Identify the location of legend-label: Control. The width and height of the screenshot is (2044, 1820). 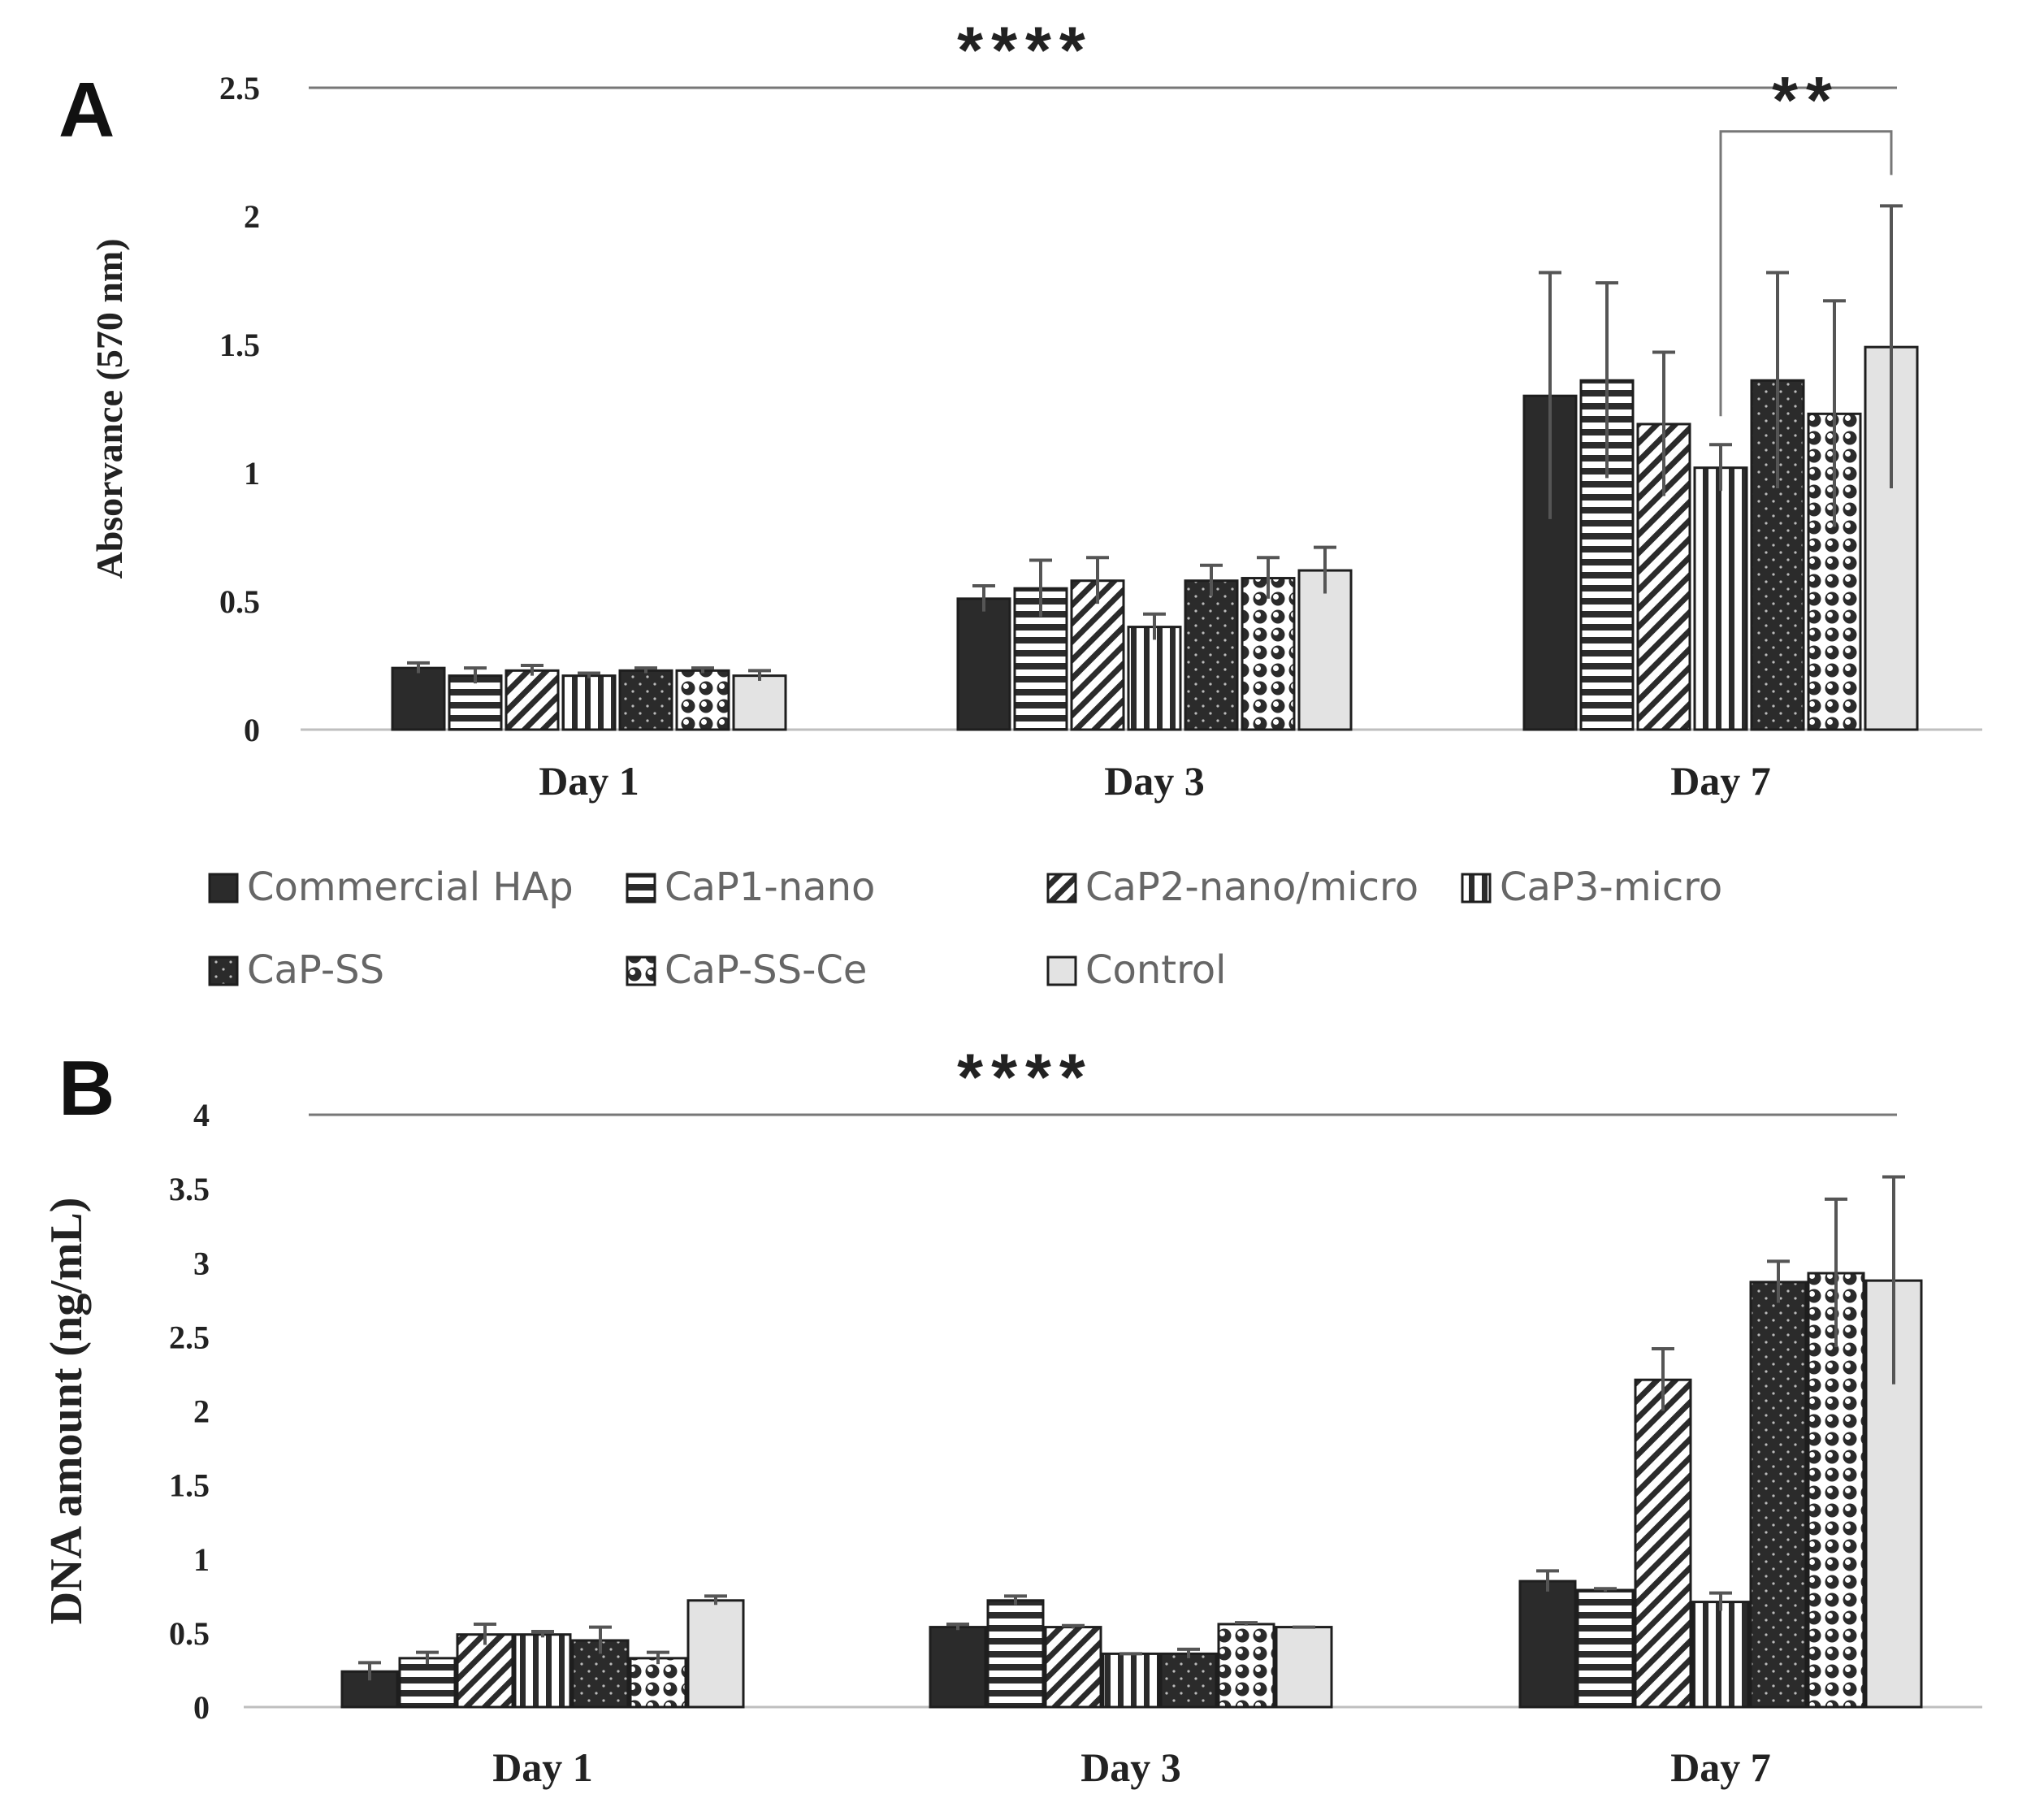
(1156, 970).